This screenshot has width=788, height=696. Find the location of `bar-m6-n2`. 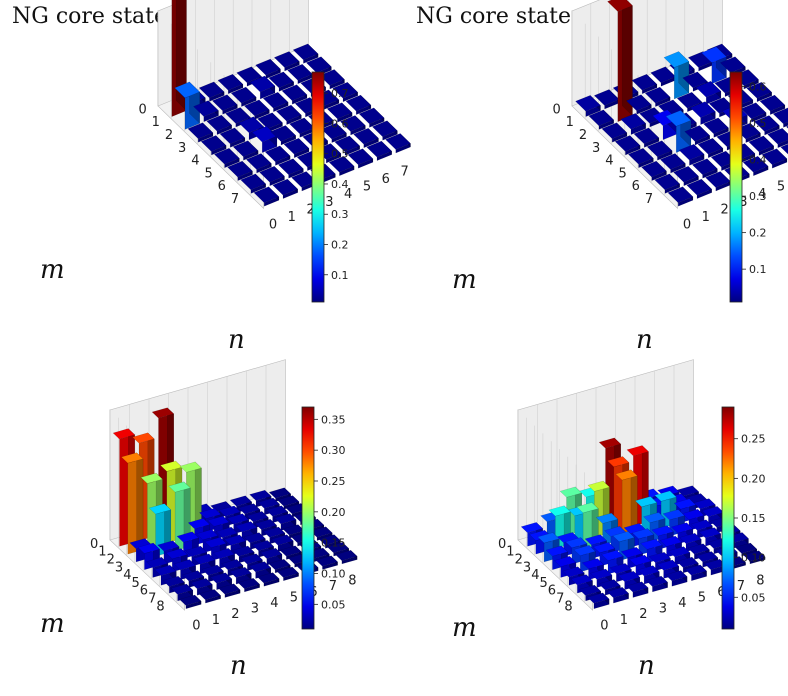

bar-m6-n2 is located at coordinates (704, 168).